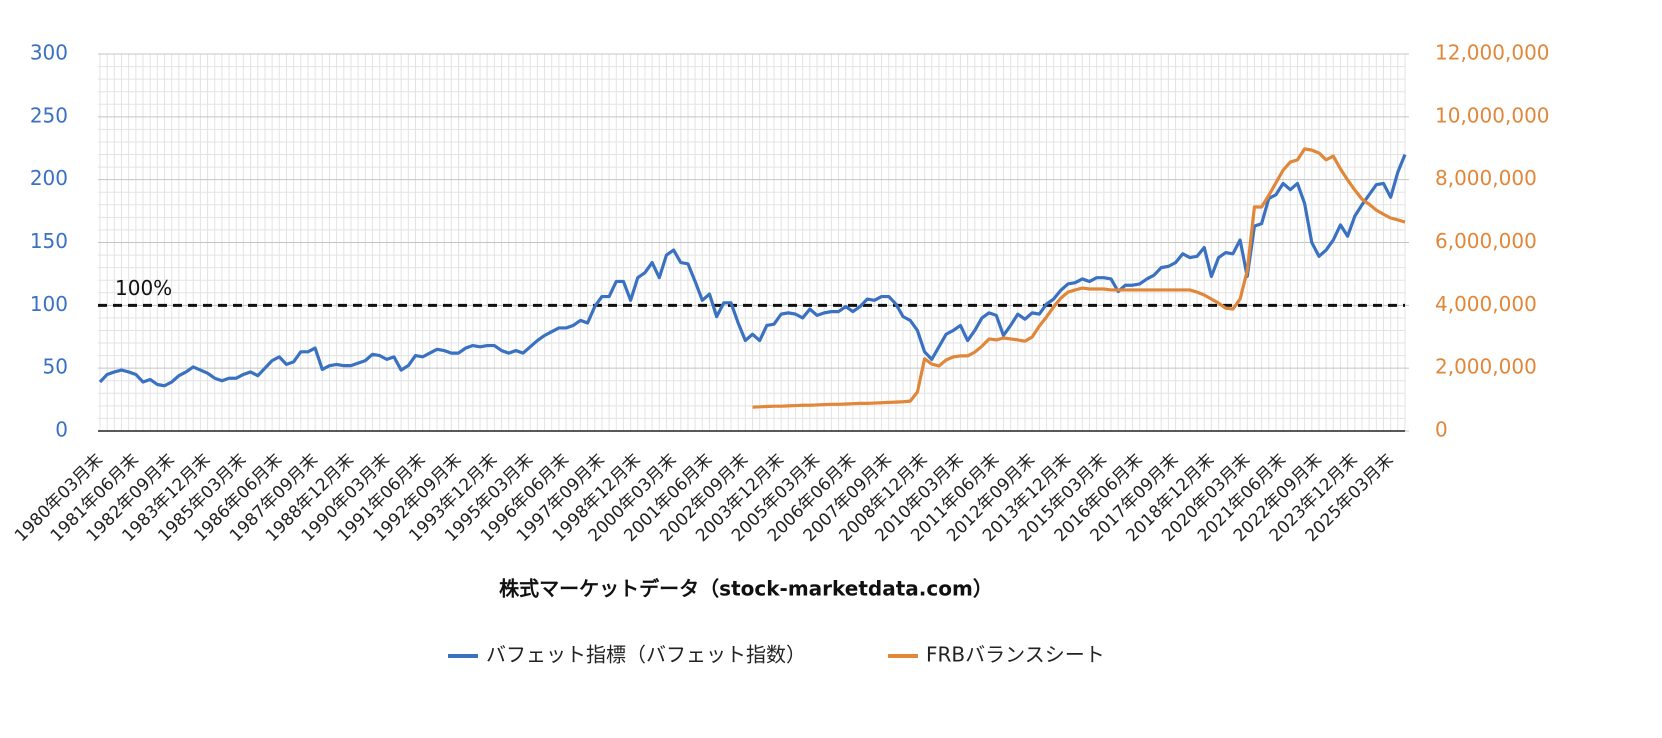 The image size is (1662, 738). Describe the element at coordinates (49, 53) in the screenshot. I see `y-tick-label: 300` at that location.